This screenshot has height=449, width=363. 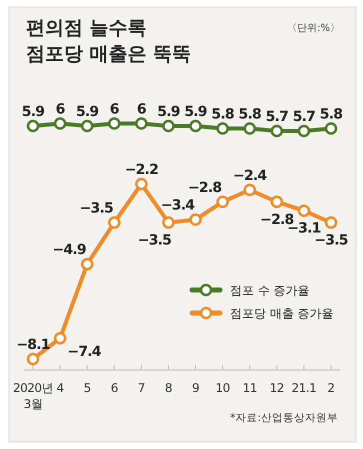 I want to click on x-tick-label: 7, so click(x=141, y=388).